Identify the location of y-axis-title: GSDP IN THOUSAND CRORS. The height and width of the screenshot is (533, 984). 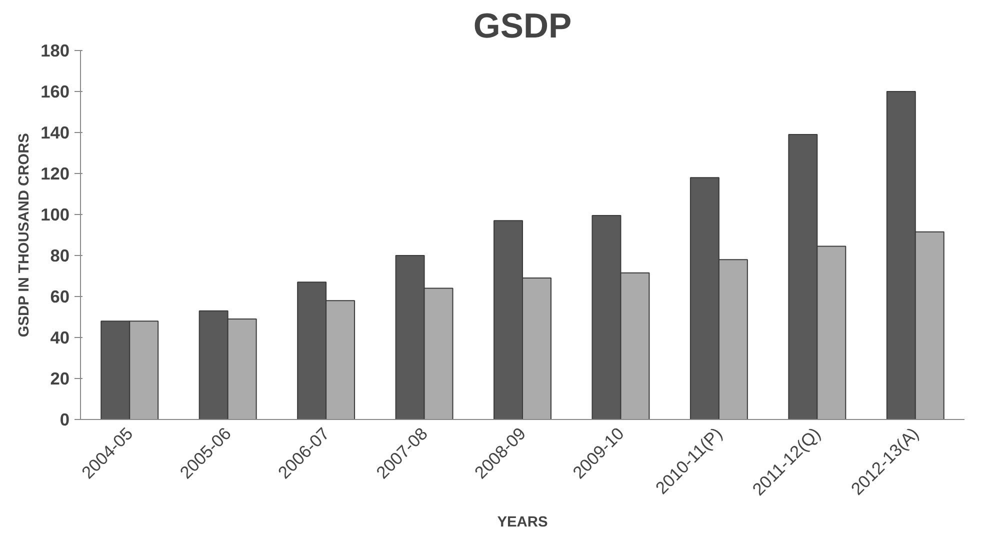
(24, 235).